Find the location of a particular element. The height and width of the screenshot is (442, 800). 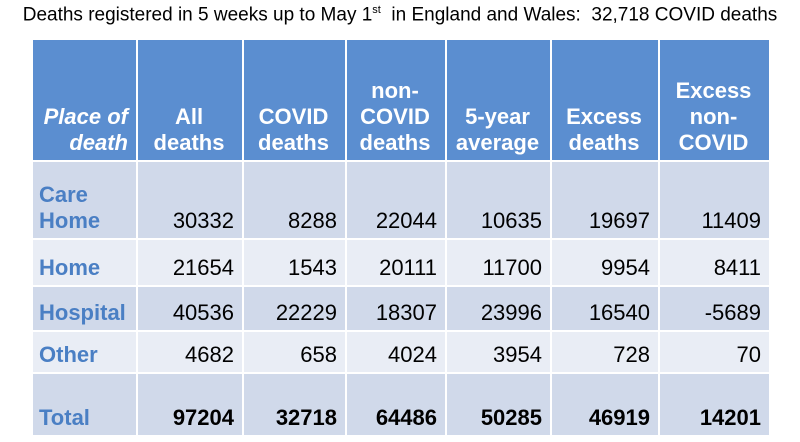

header-cell: Excess deaths is located at coordinates (605, 101).